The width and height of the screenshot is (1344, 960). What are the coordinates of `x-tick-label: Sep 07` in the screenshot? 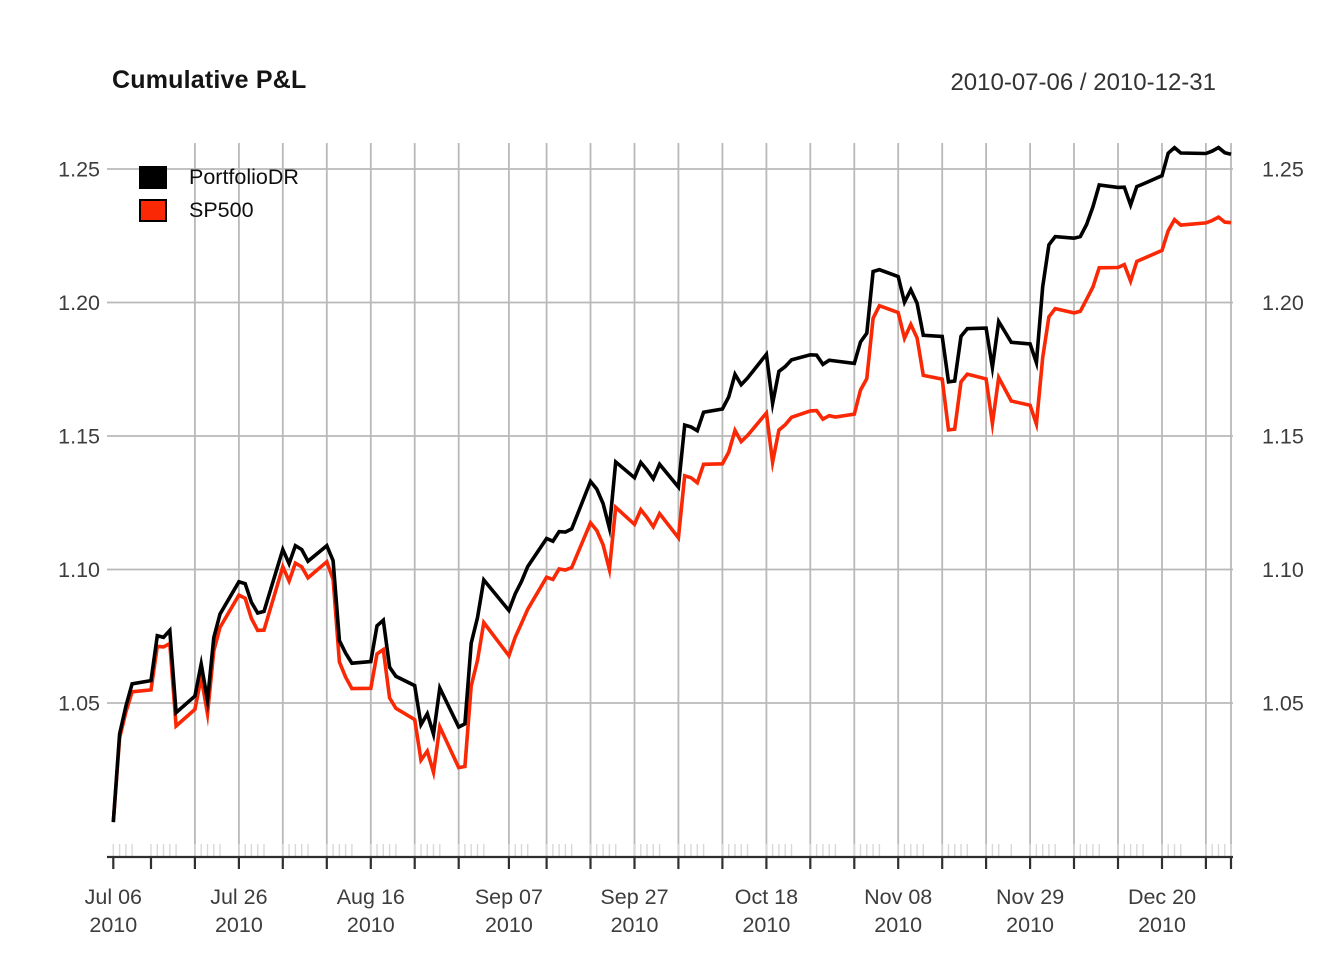 It's located at (509, 897).